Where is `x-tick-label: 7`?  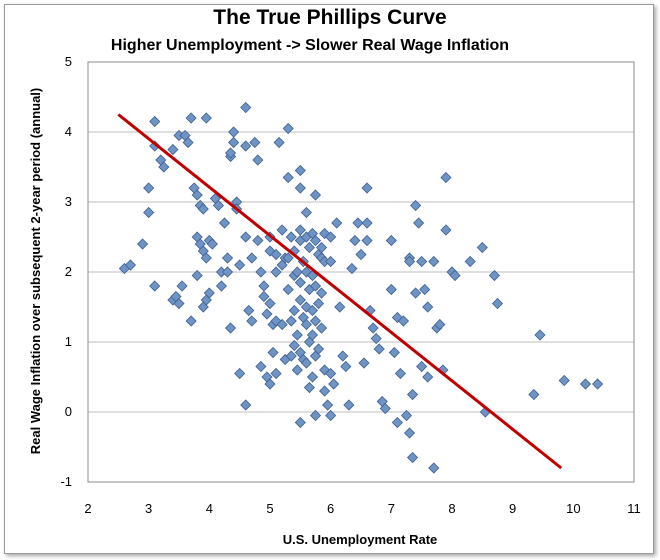 x-tick-label: 7 is located at coordinates (391, 508).